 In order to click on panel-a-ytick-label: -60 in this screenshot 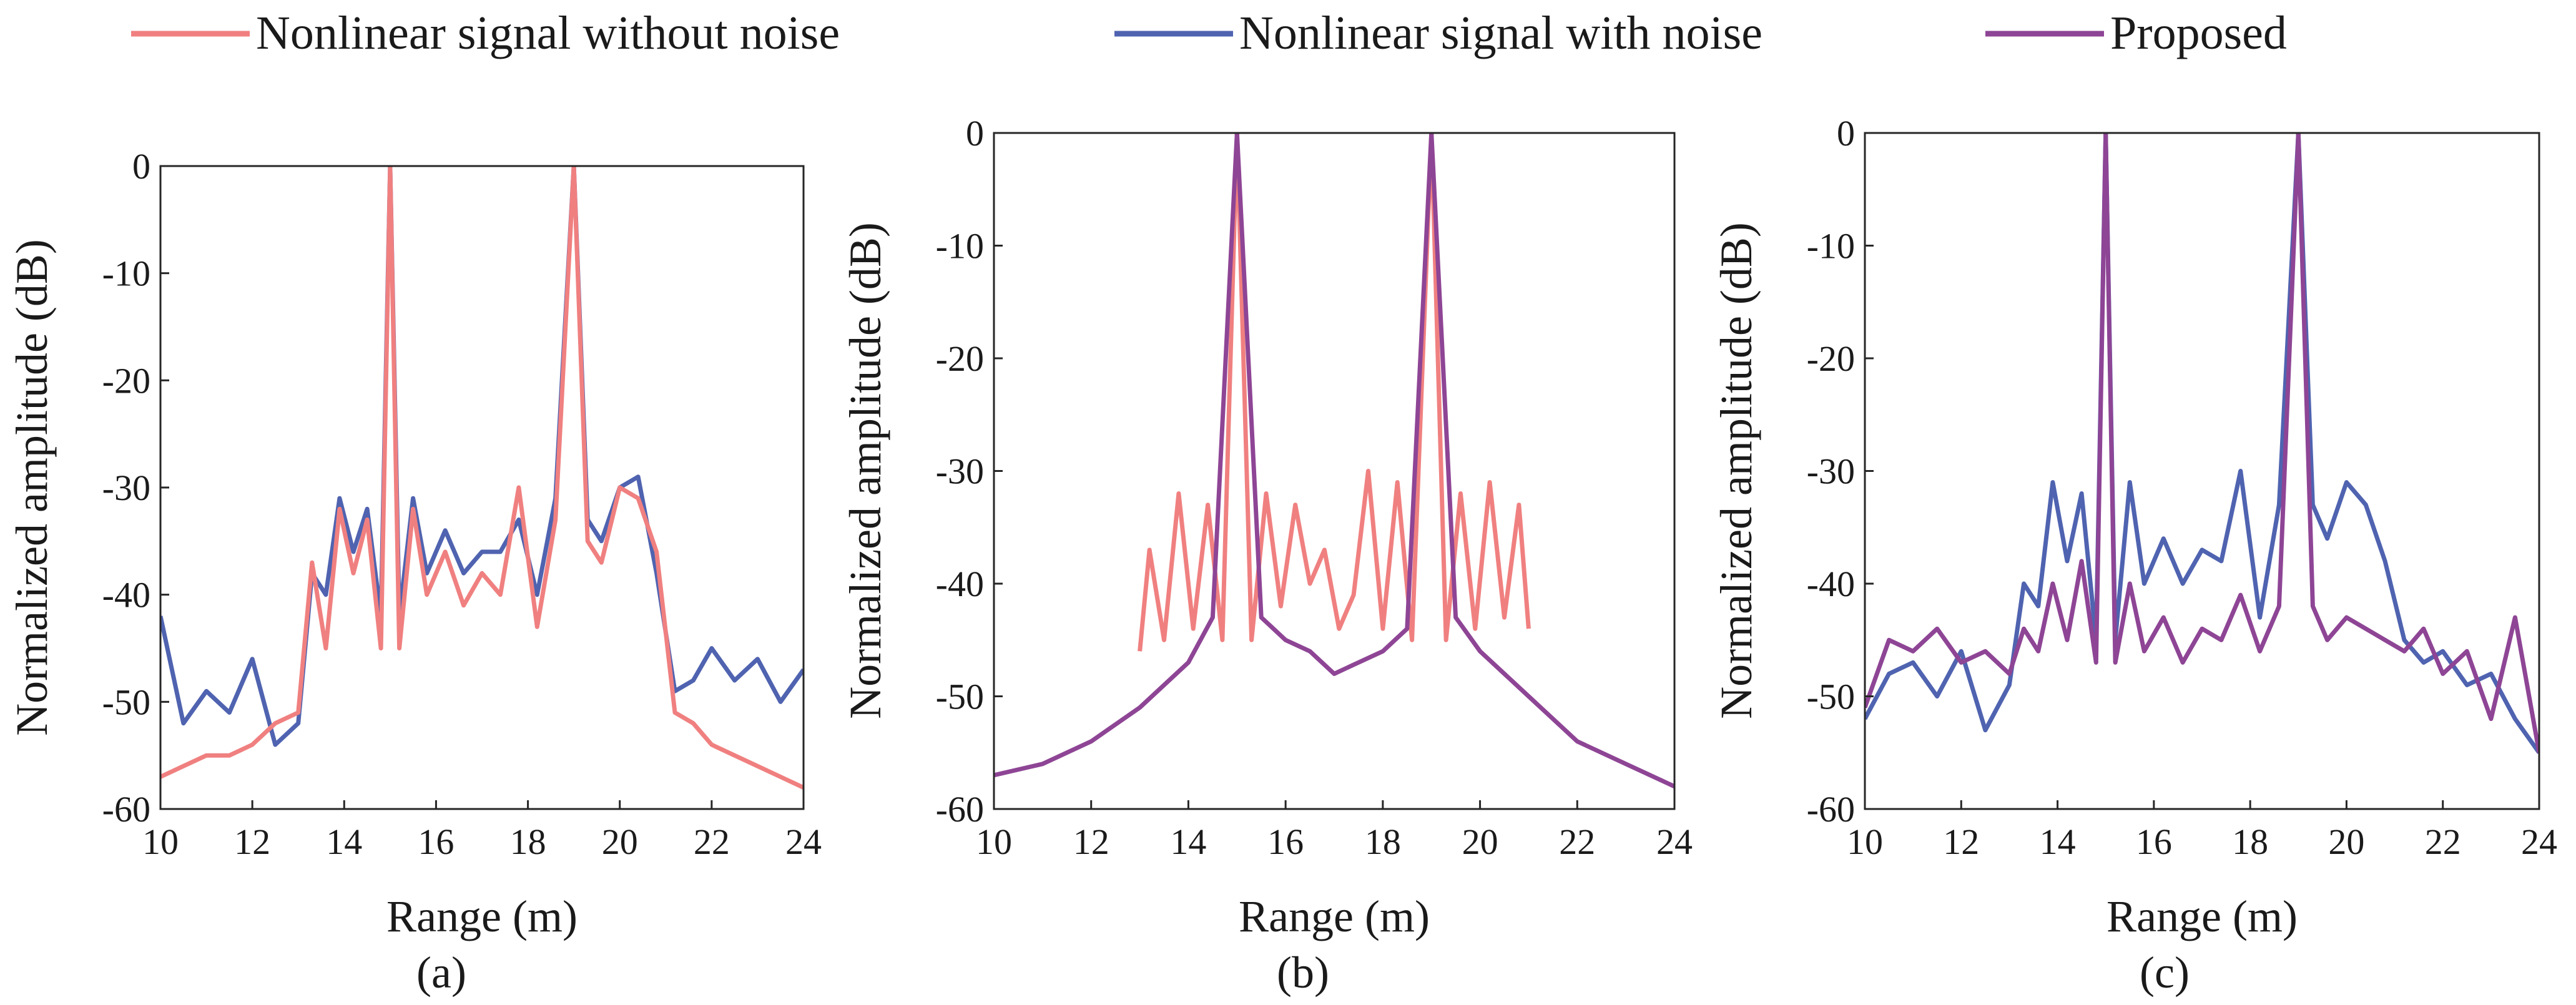, I will do `click(126, 809)`.